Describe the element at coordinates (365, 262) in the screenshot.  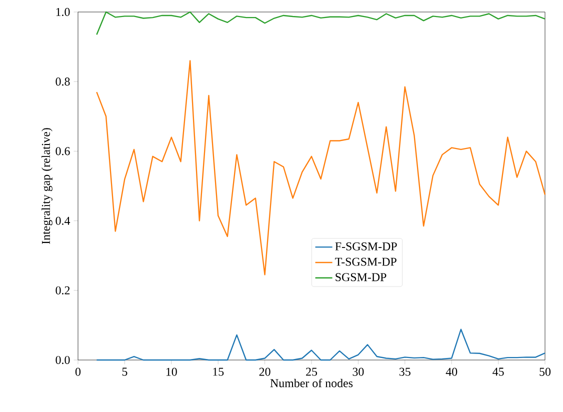
I see `legend-label: T-SGSM-DP` at that location.